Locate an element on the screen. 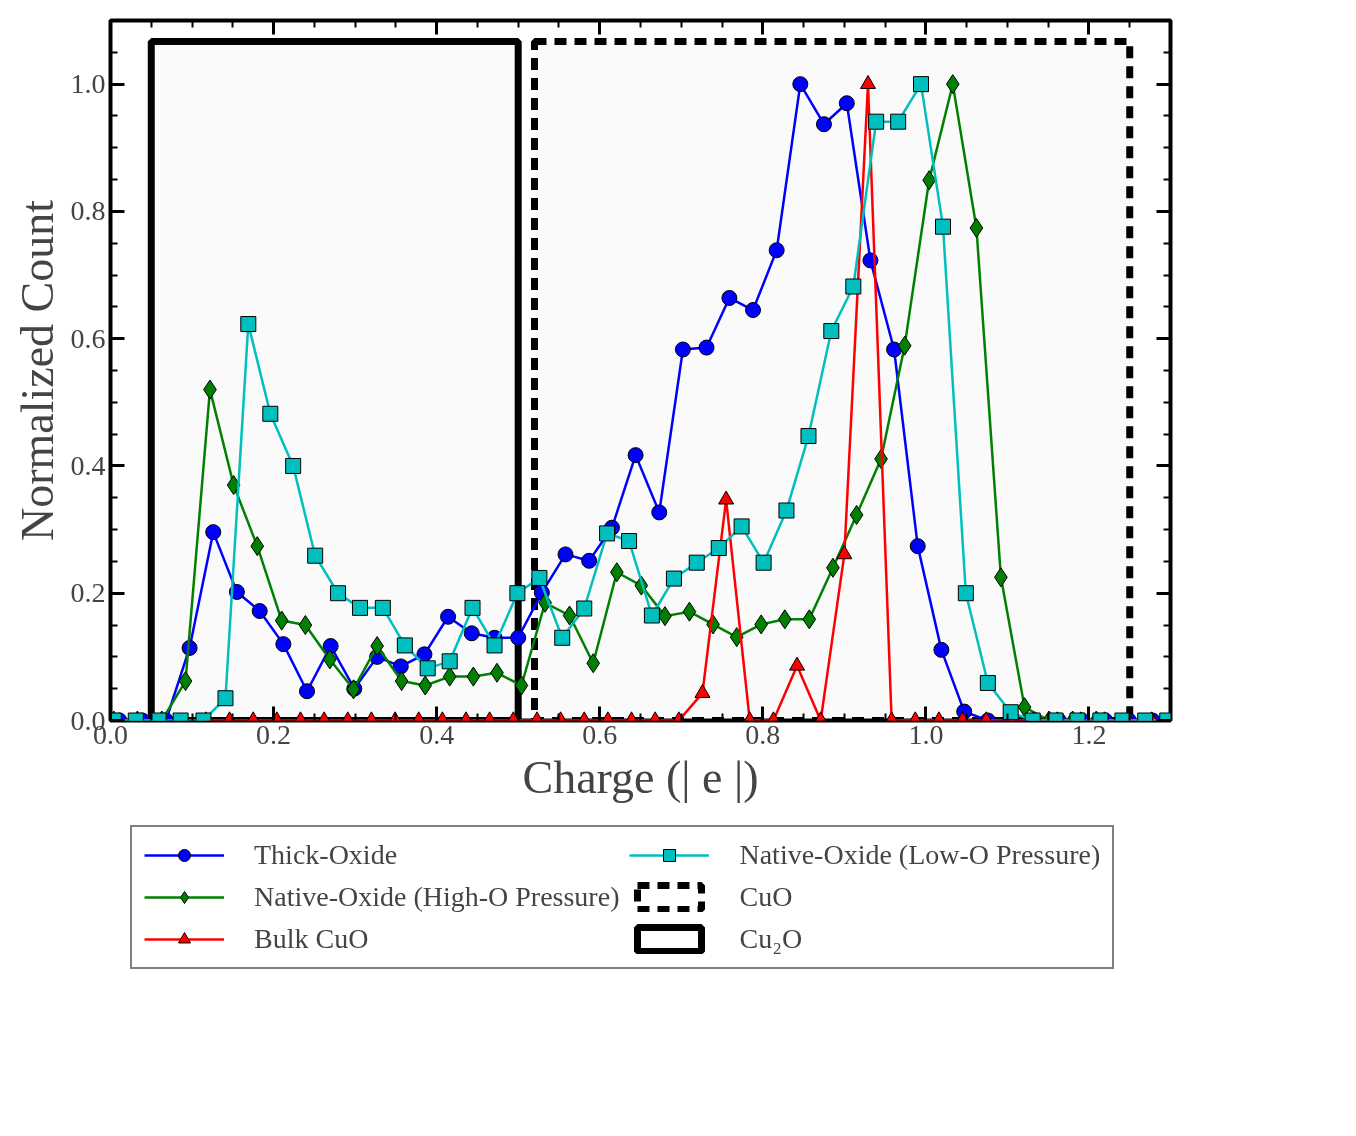  x-axis-title: Charge (| e |) is located at coordinates (640, 777).